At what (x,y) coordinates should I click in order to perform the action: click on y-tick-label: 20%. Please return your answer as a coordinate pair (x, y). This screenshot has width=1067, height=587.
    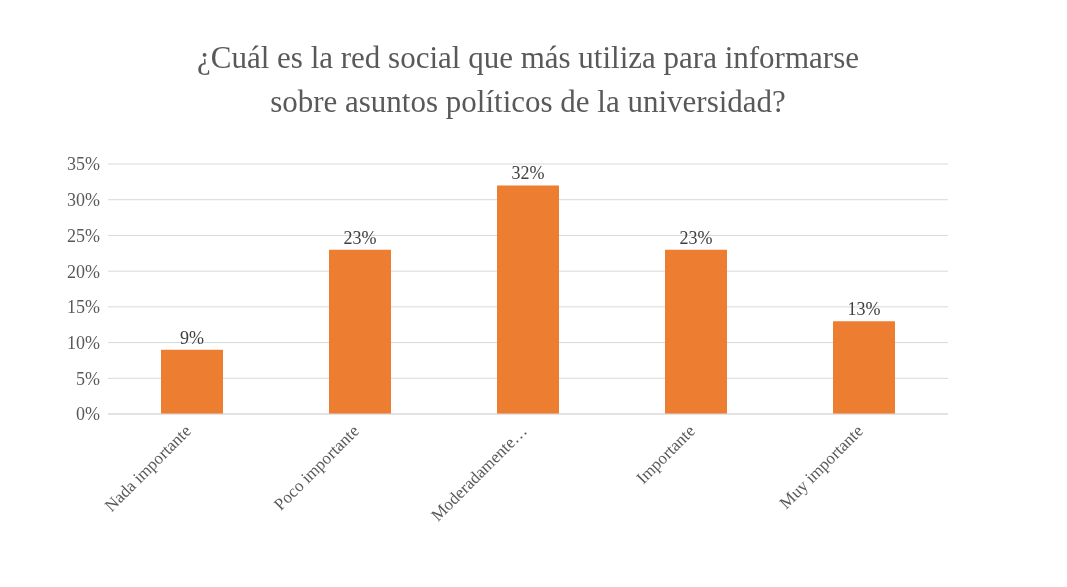
    Looking at the image, I should click on (83, 271).